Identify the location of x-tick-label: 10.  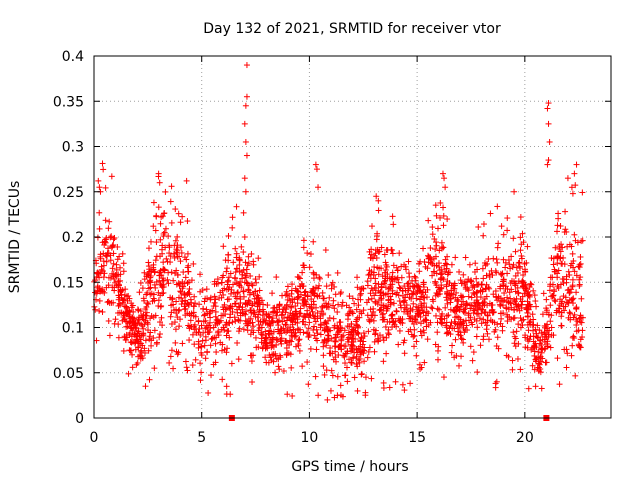
(310, 438).